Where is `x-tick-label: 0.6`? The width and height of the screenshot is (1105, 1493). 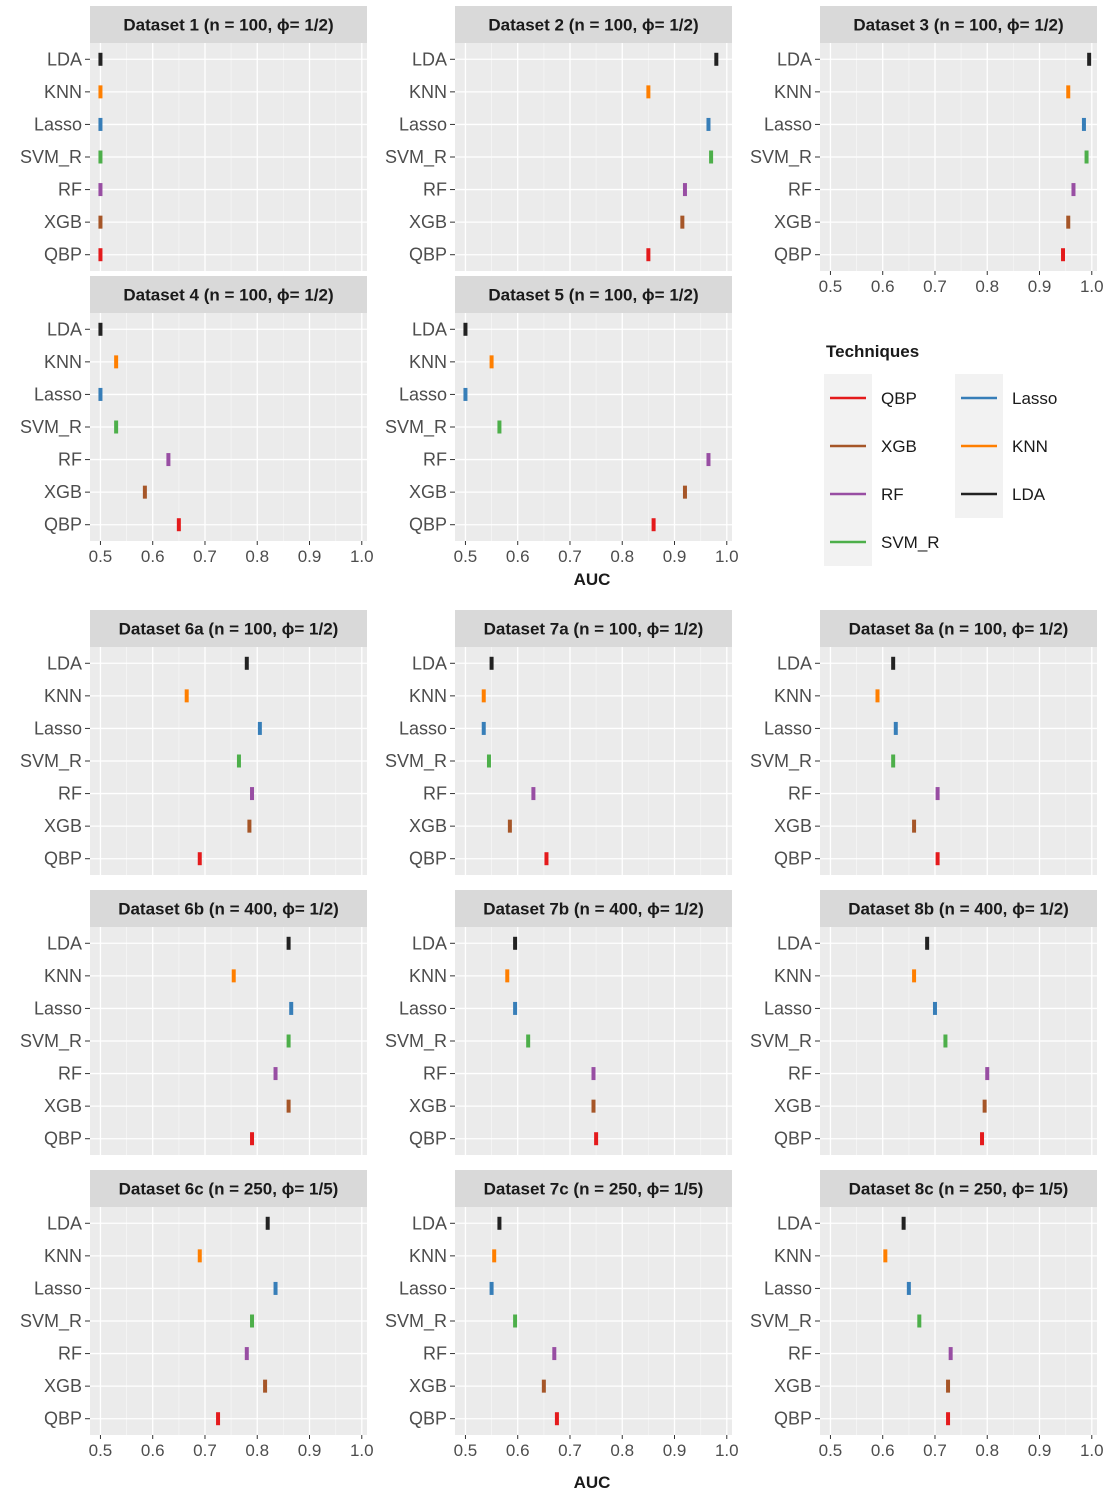
x-tick-label: 0.6 is located at coordinates (153, 1450).